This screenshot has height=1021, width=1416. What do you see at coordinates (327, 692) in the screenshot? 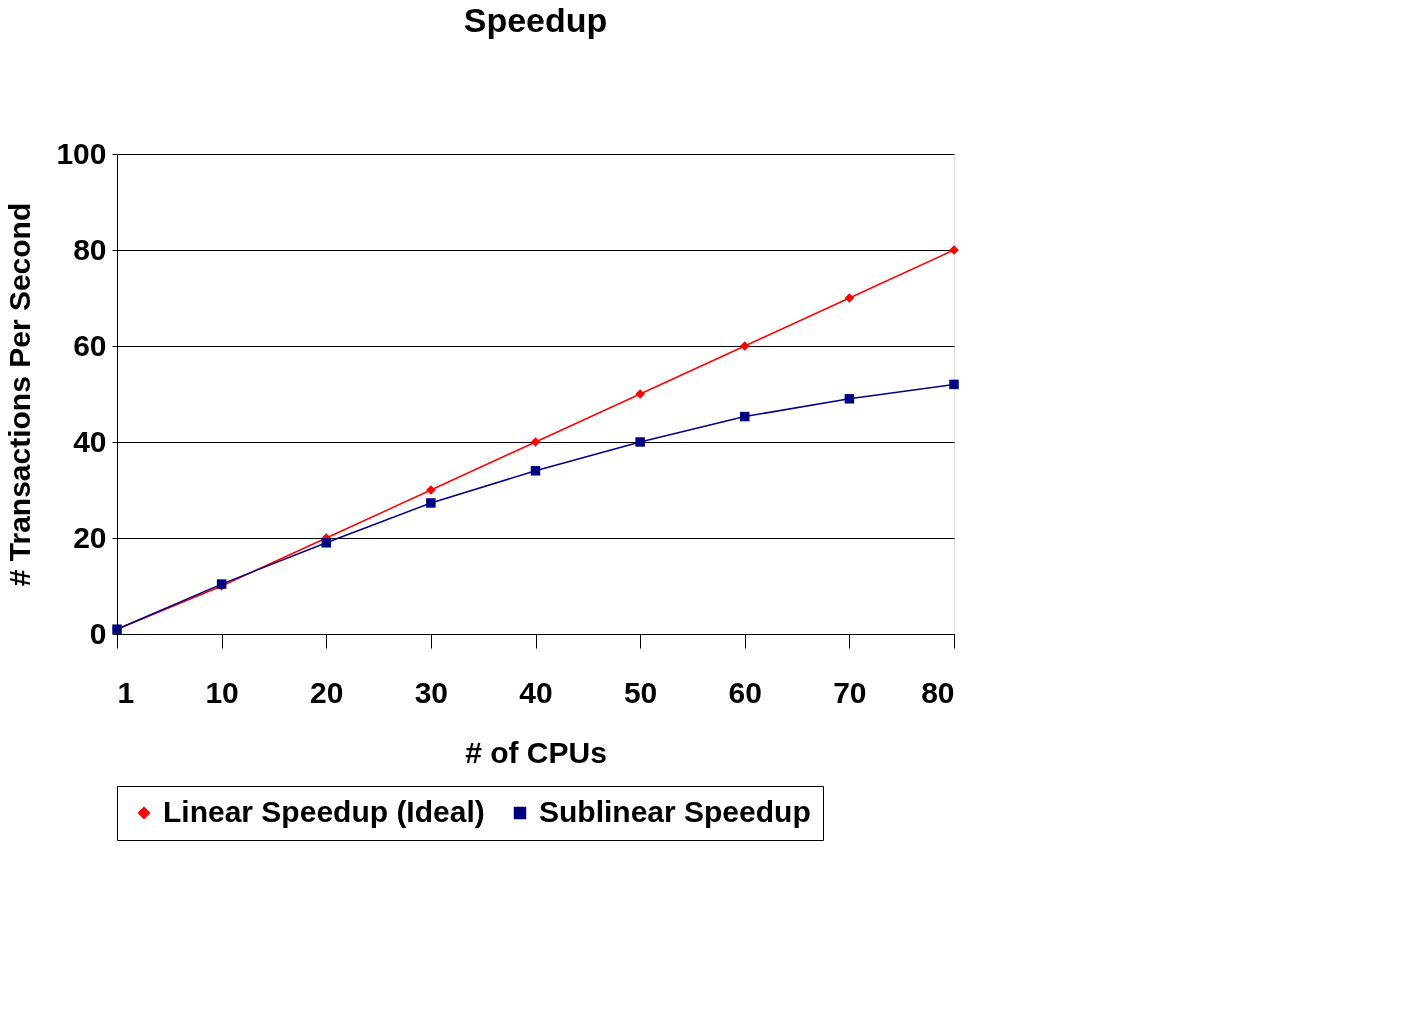
I see `x-tick-label: 20` at bounding box center [327, 692].